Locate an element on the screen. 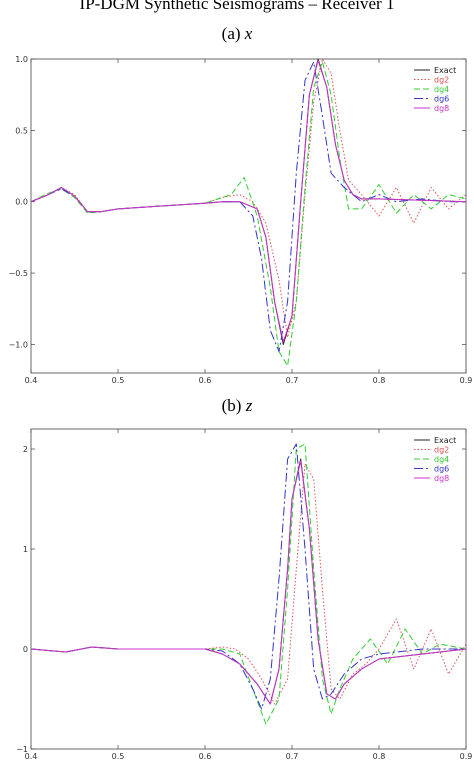 Image resolution: width=474 pixels, height=767 pixels. panel-b-variable: z is located at coordinates (249, 405).